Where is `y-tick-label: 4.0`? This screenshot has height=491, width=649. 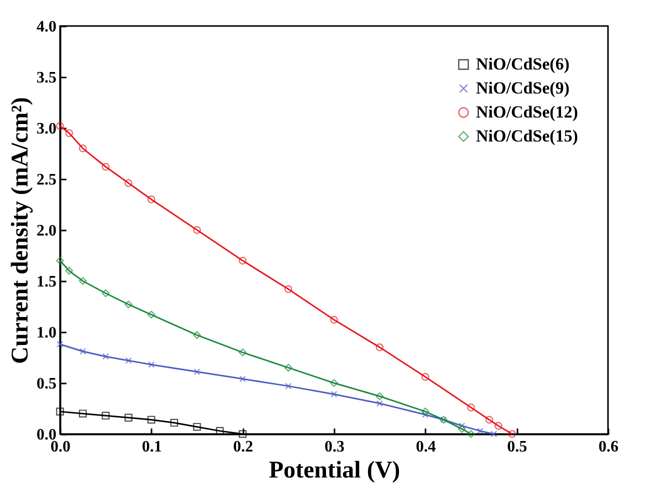 y-tick-label: 4.0 is located at coordinates (46, 27).